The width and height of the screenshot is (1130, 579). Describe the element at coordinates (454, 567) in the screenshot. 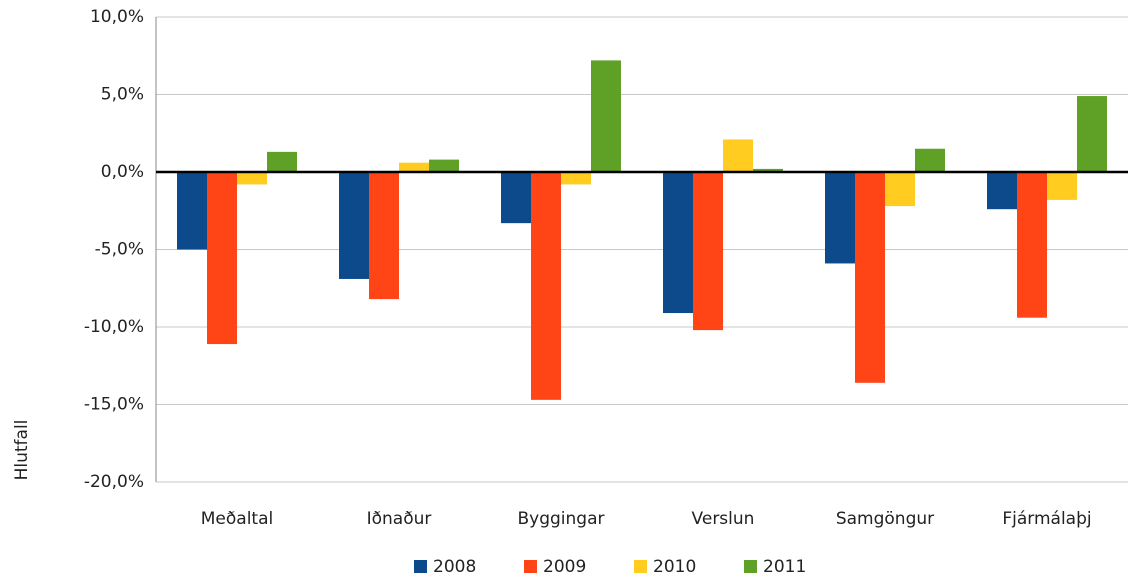

I see `legend-label: 2008` at that location.